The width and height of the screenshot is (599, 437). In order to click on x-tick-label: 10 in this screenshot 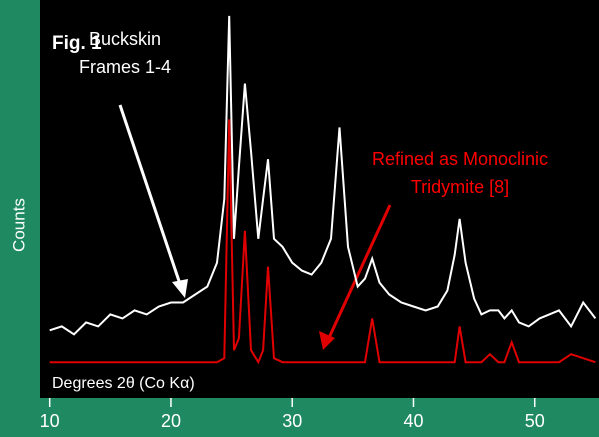, I will do `click(50, 421)`.